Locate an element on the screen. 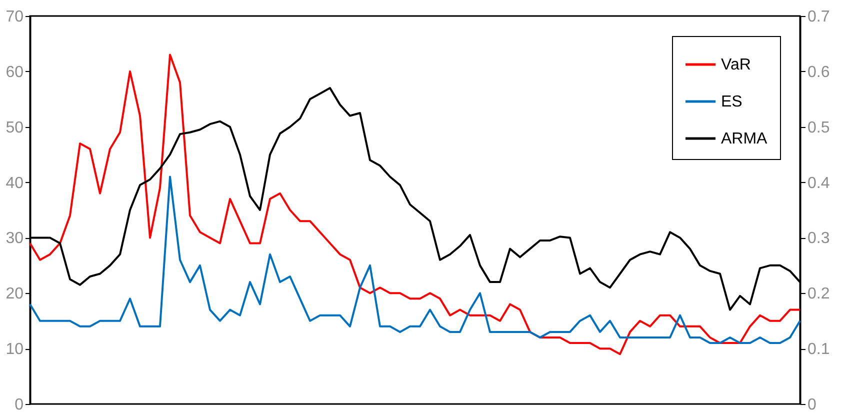 This screenshot has width=863, height=419. y-tick-label: 60 is located at coordinates (15, 72).